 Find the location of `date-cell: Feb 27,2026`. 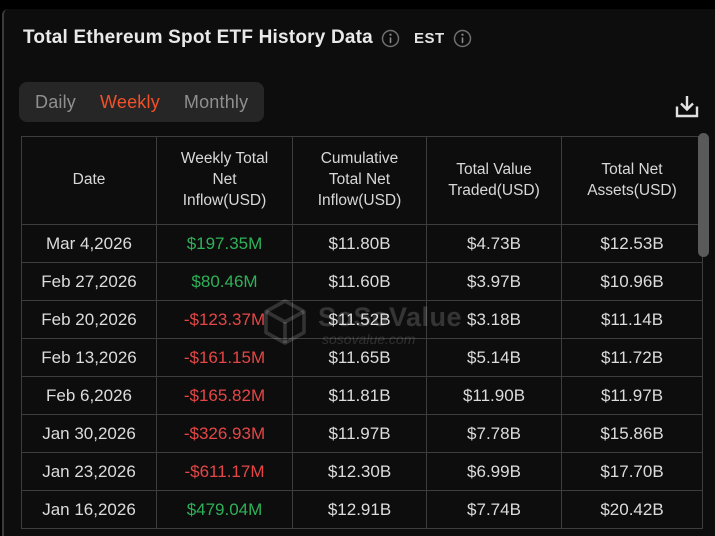

date-cell: Feb 27,2026 is located at coordinates (89, 281).